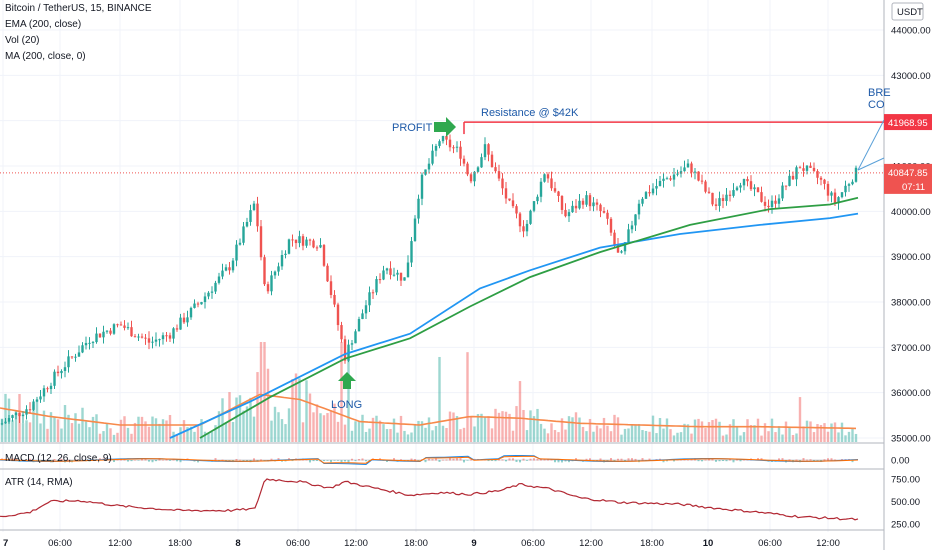 Image resolution: width=932 pixels, height=550 pixels. Describe the element at coordinates (871, 145) in the screenshot. I see `breakout-line` at that location.